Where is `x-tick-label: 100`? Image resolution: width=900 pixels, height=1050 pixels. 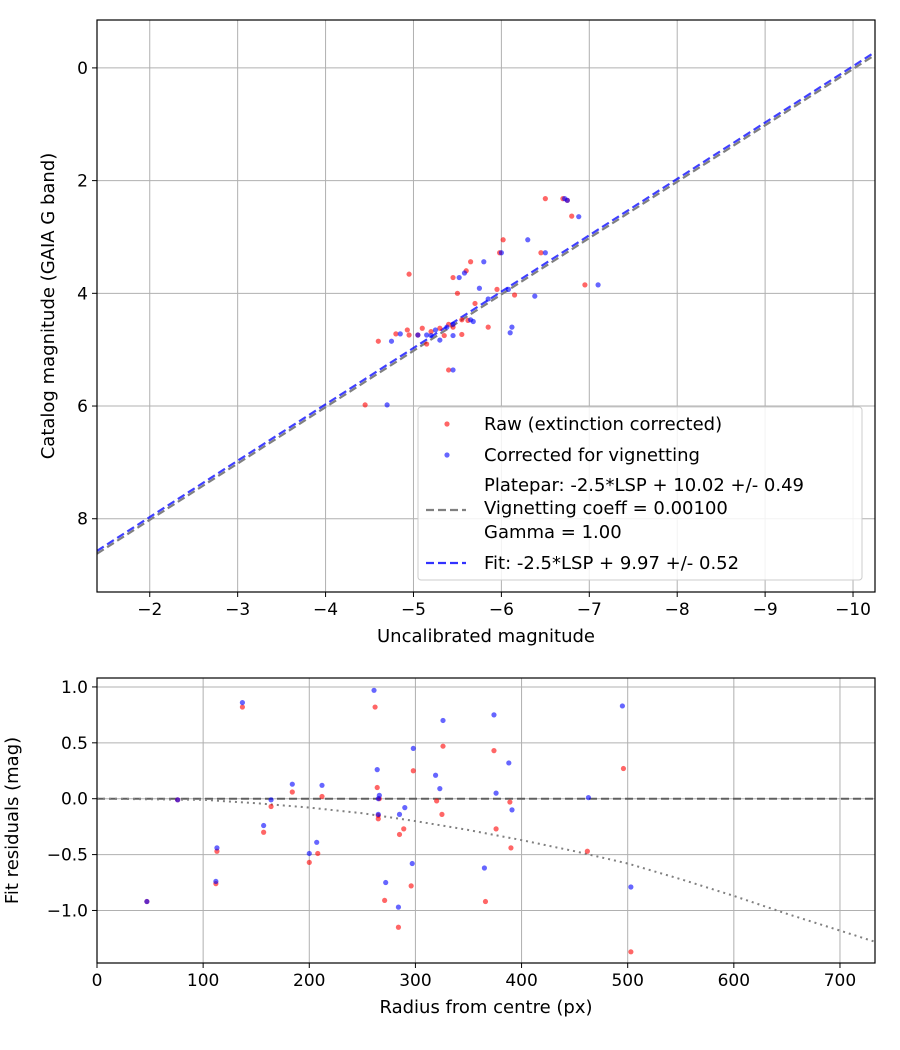
x-tick-label: 100 is located at coordinates (203, 981).